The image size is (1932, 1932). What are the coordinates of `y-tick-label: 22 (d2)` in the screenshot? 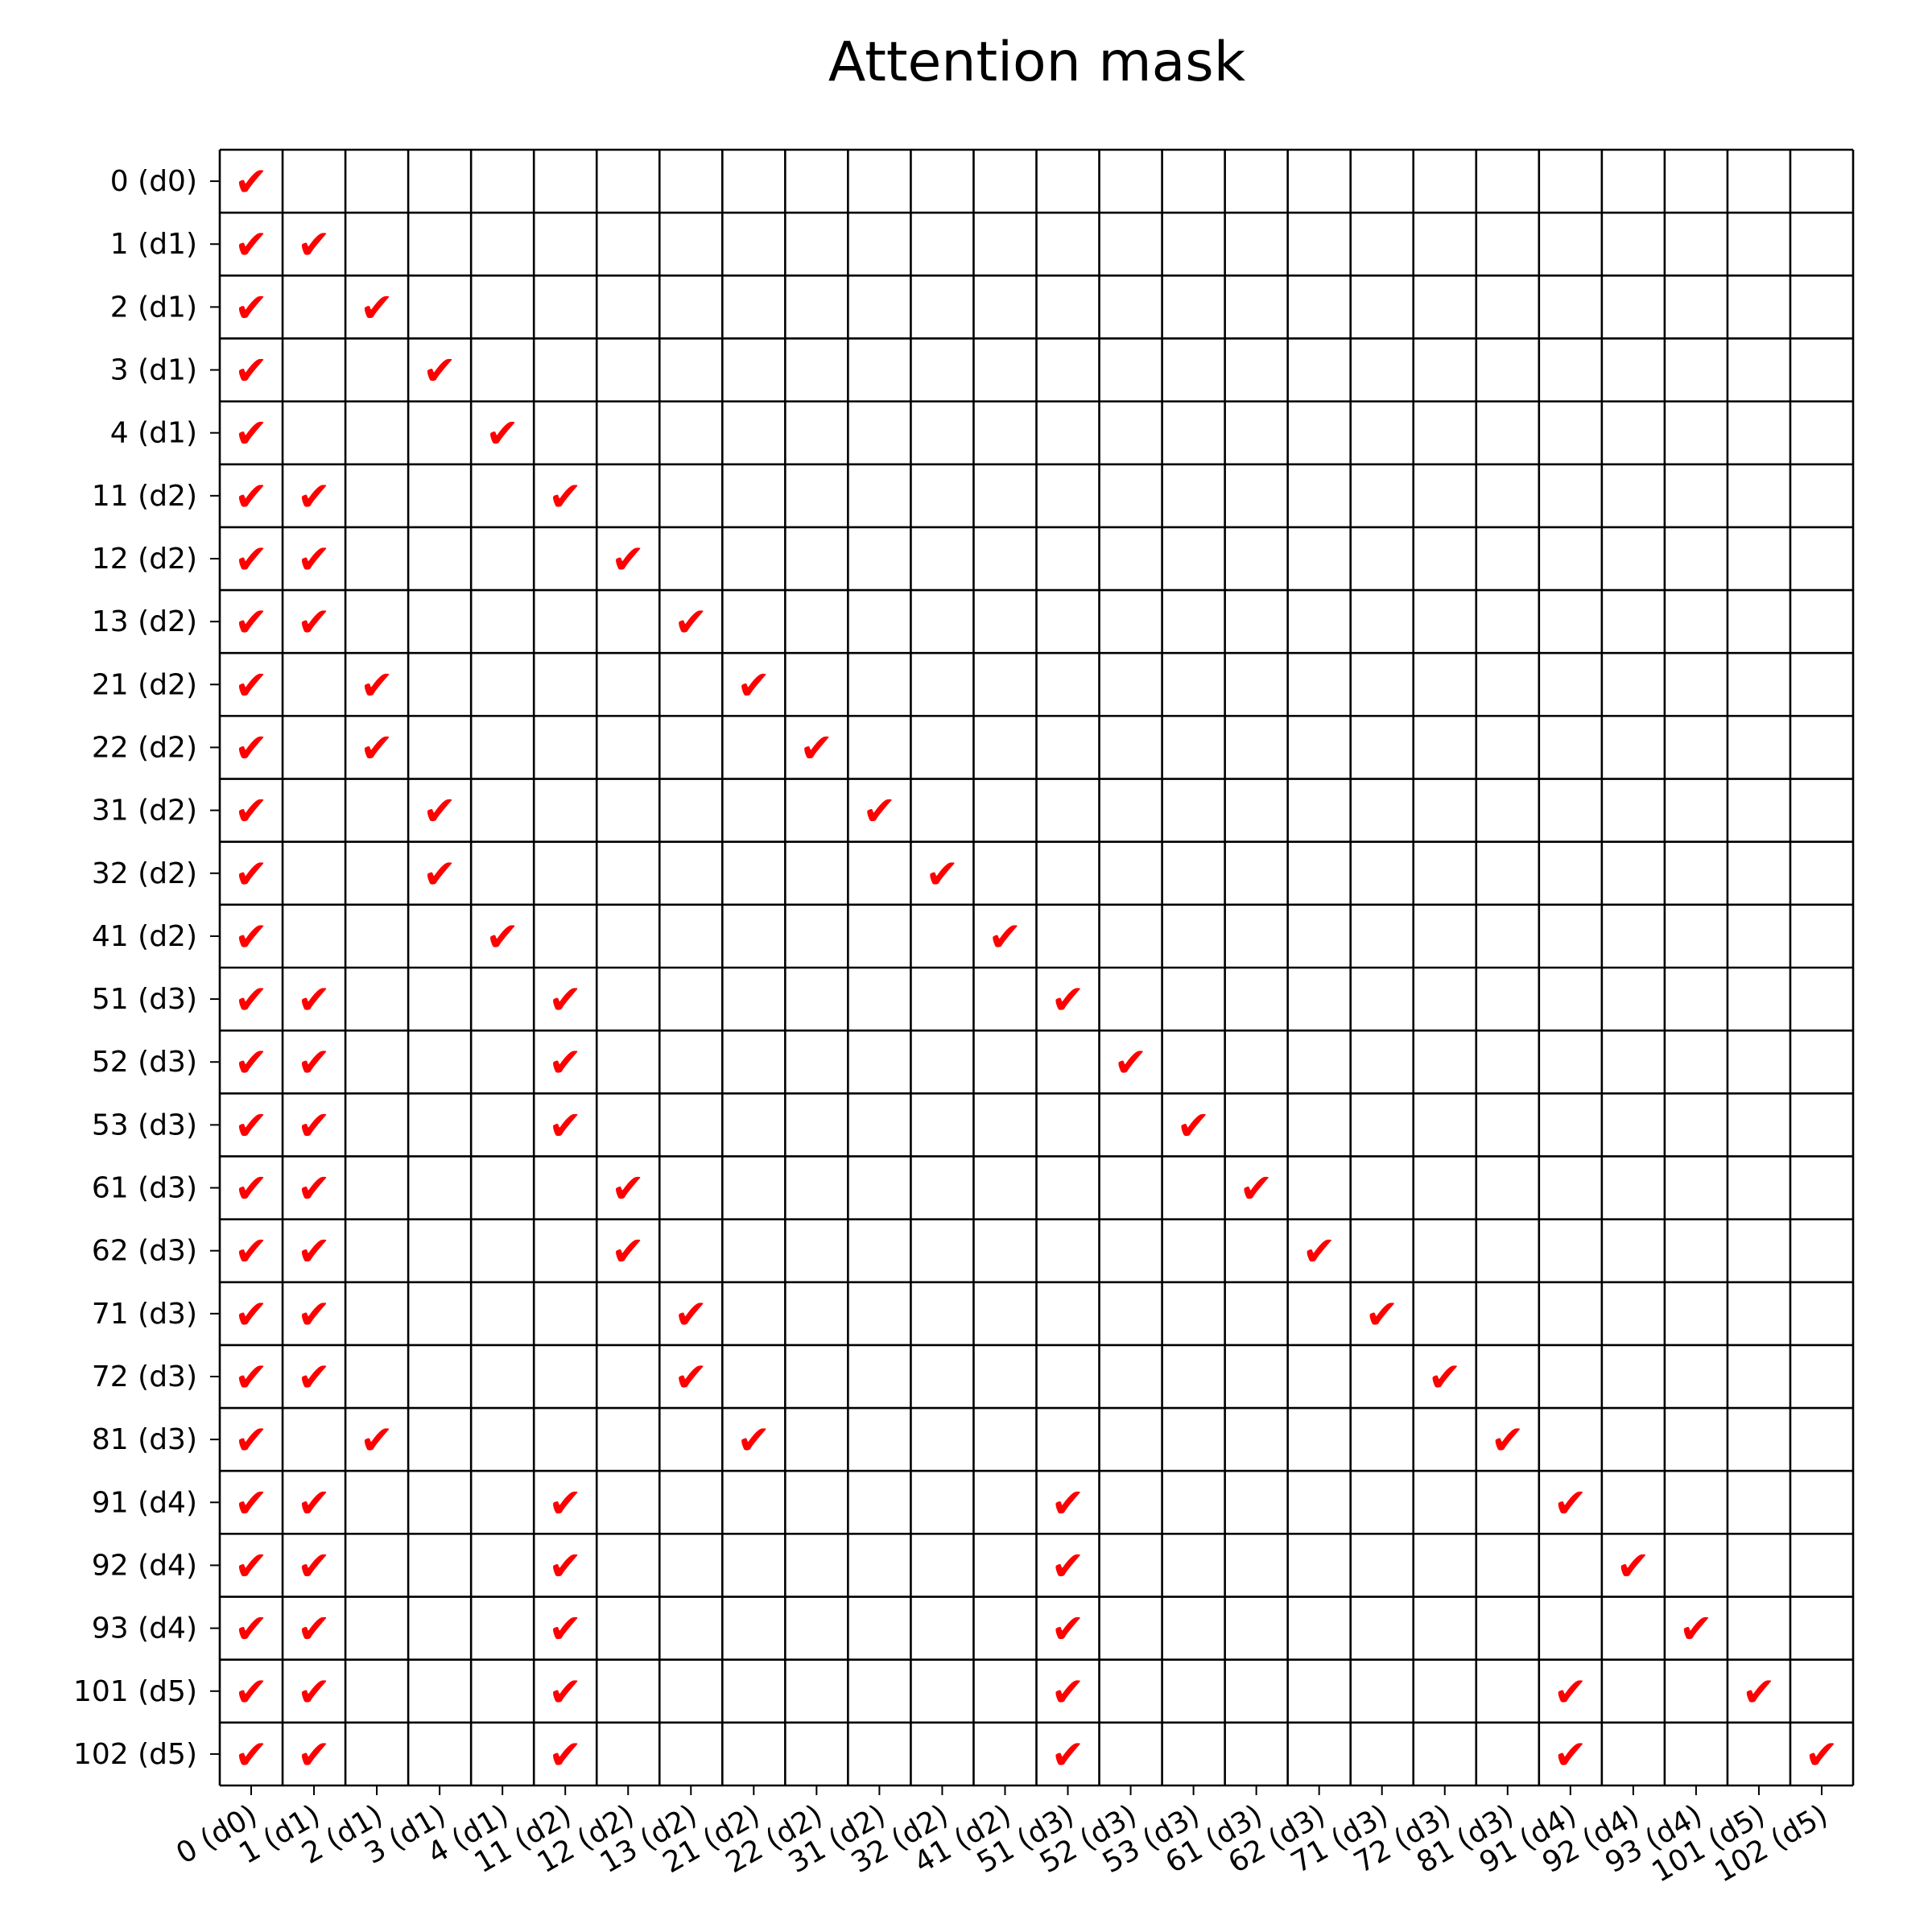 It's located at (144, 747).